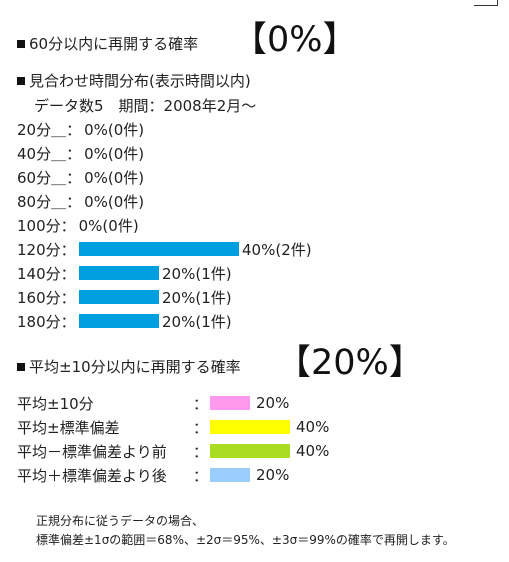  Describe the element at coordinates (46, 297) in the screenshot. I see `distribution-row-label: 160分：` at that location.